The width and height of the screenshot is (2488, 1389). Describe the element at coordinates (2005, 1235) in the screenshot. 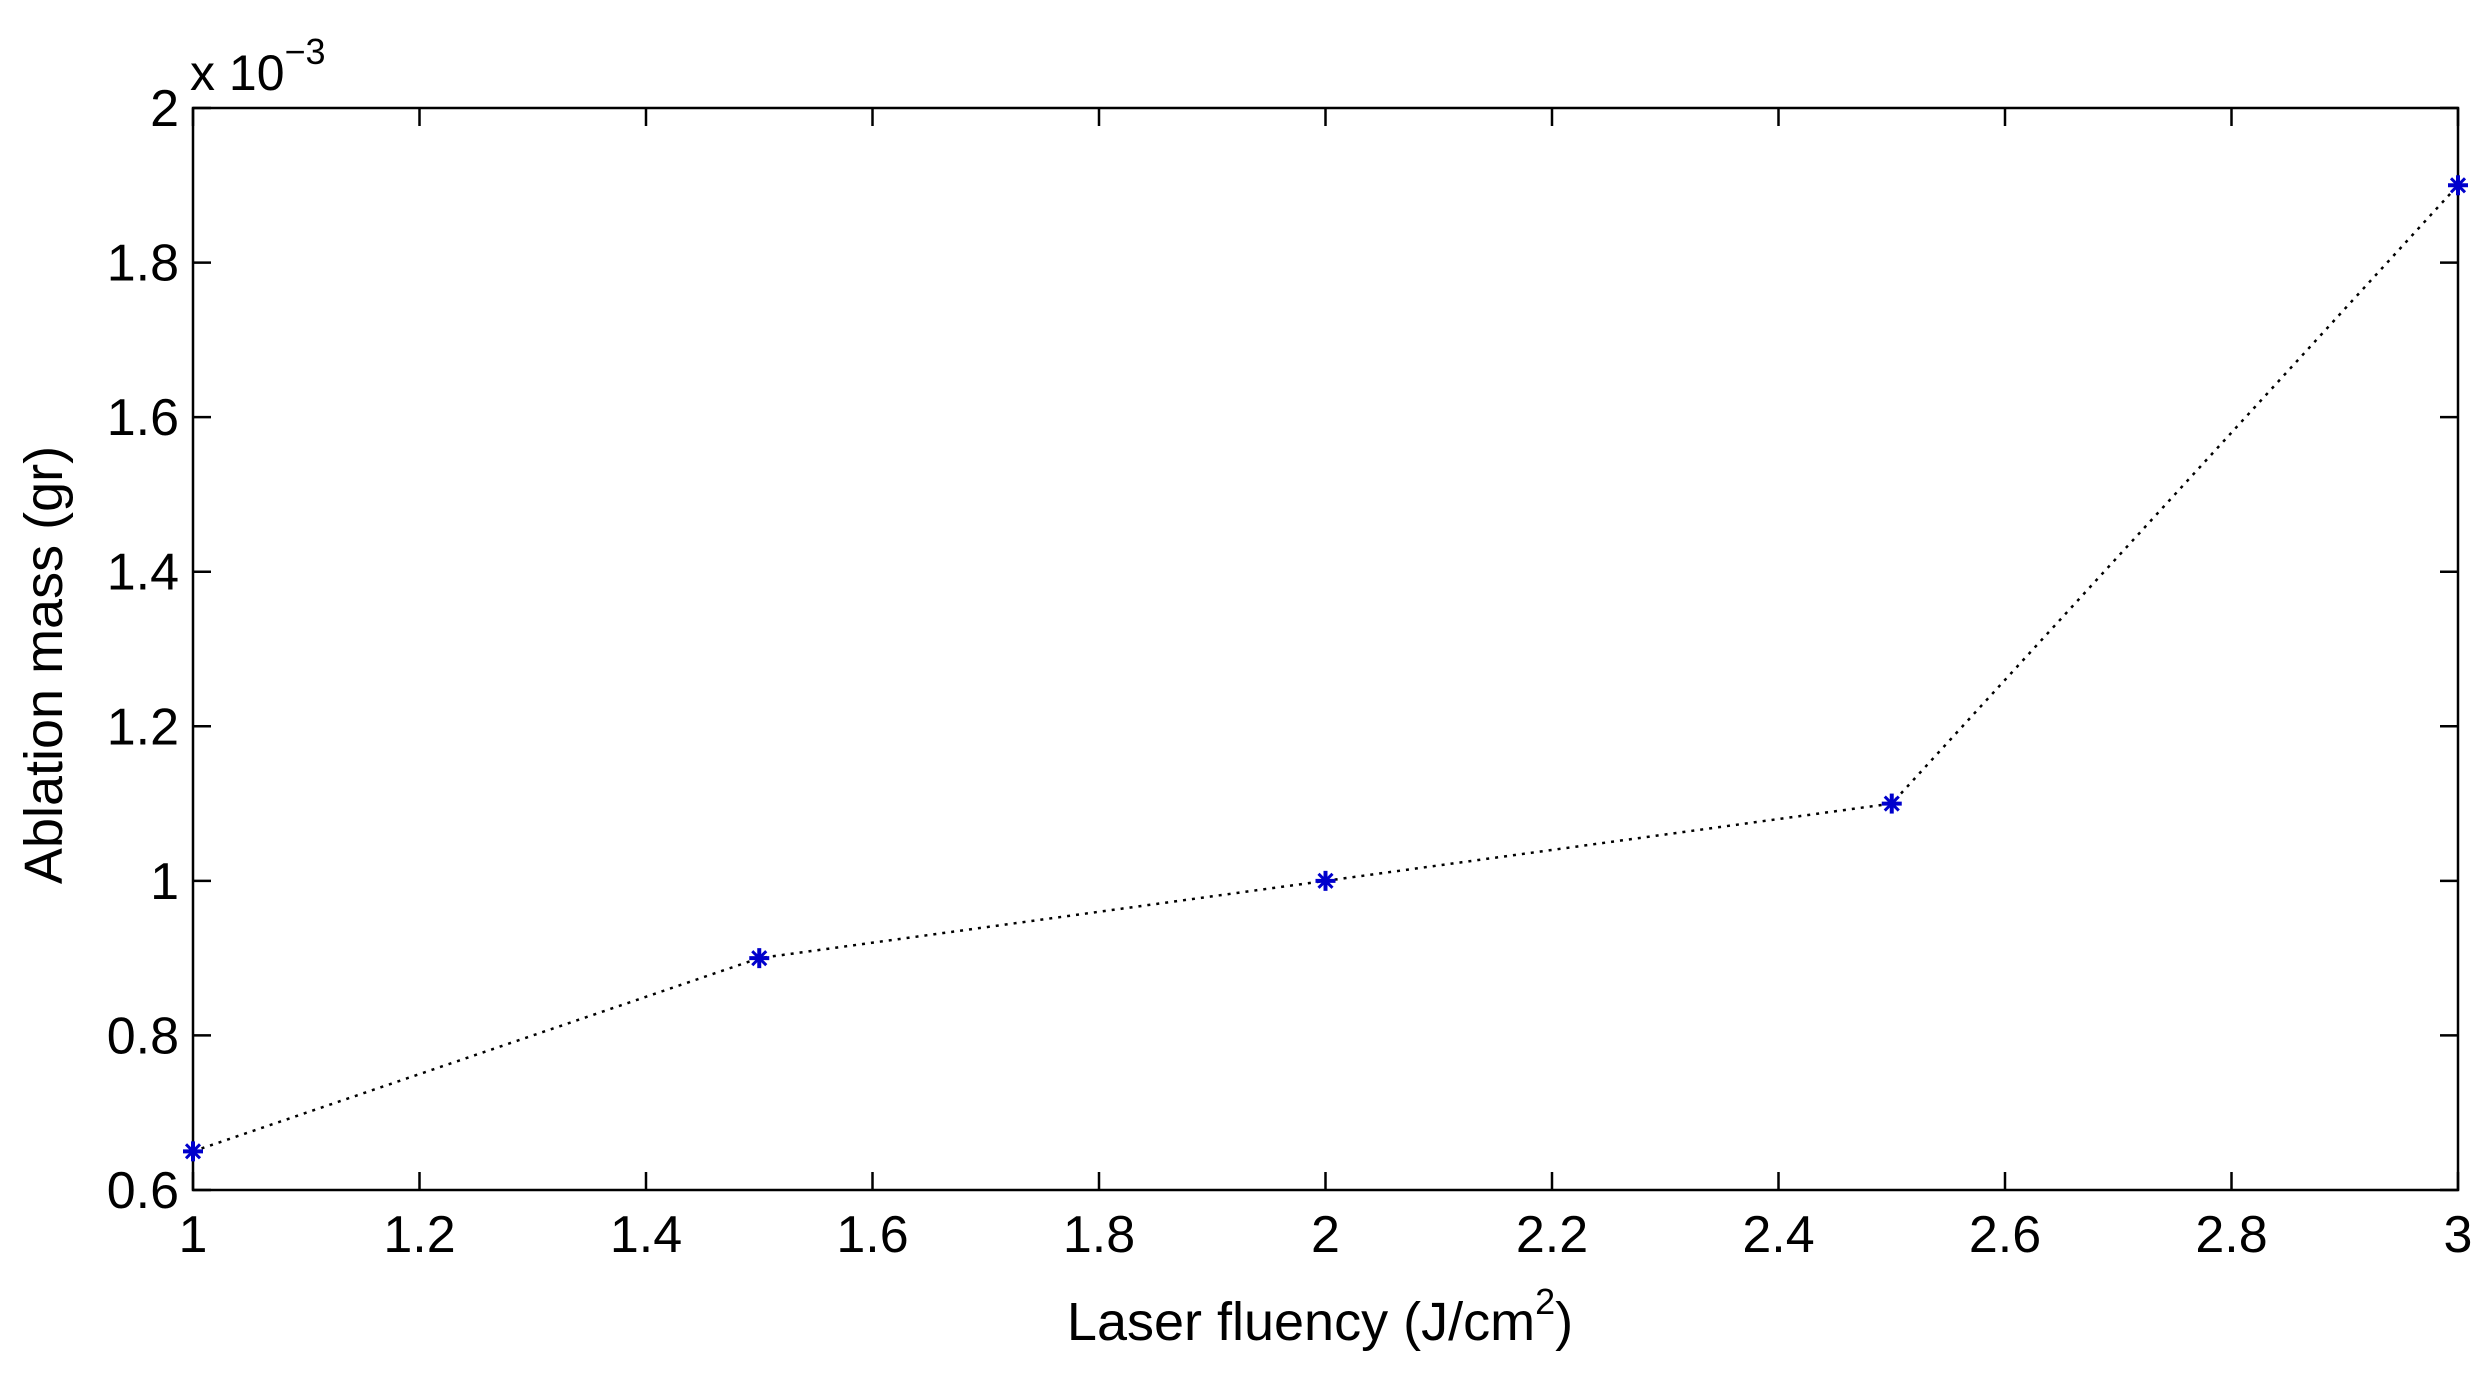

I see `x-tick-label: 2.6` at that location.